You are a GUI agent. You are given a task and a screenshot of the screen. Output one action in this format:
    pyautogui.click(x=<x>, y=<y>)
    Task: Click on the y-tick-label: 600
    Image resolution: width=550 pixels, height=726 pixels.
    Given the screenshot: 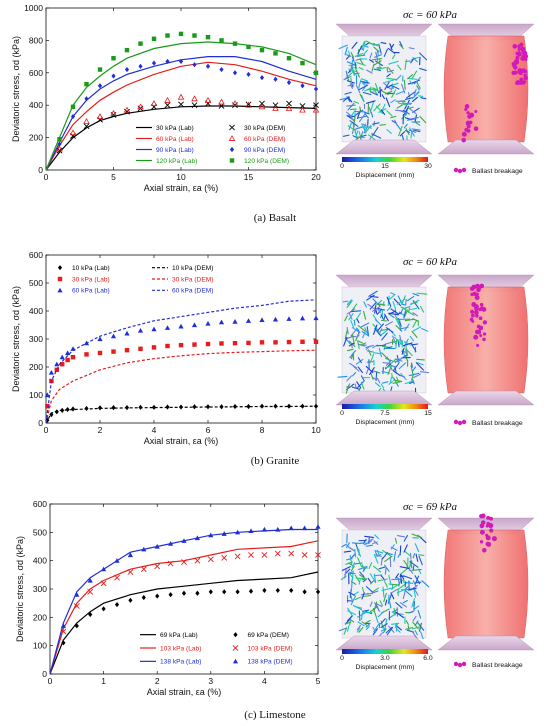 What is the action you would take?
    pyautogui.click(x=36, y=255)
    